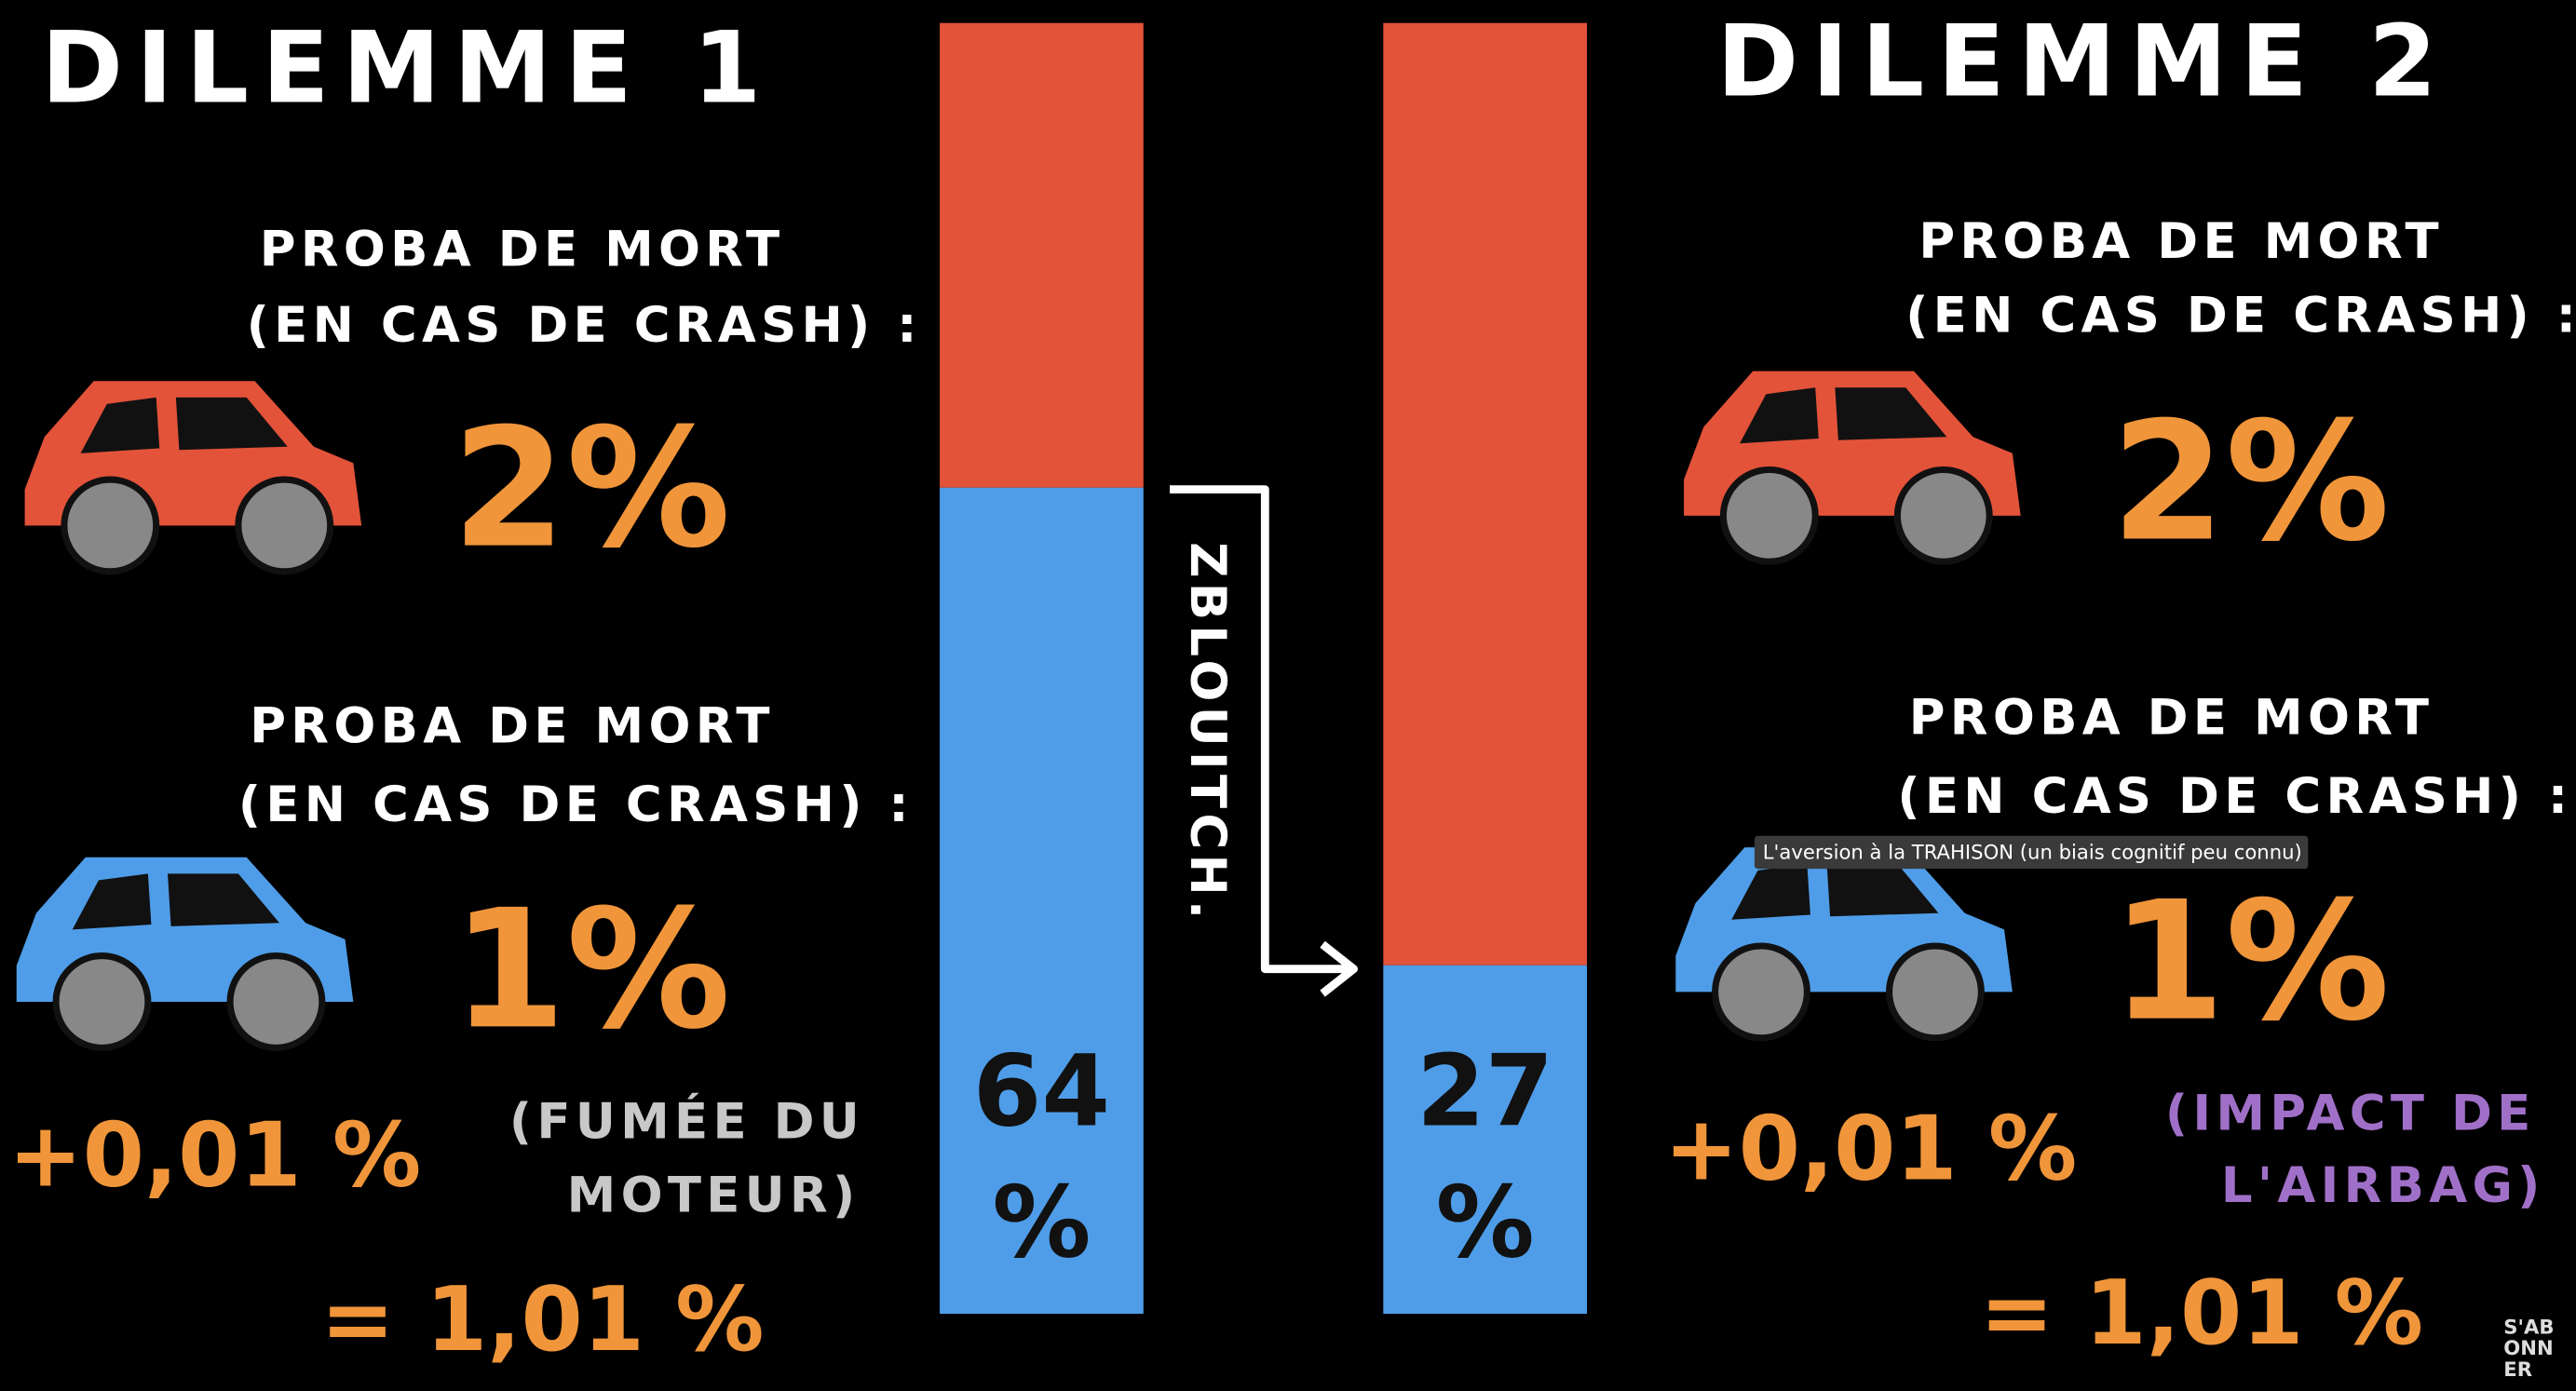 This screenshot has width=2576, height=1391. I want to click on bar-value: 27, so click(1485, 1090).